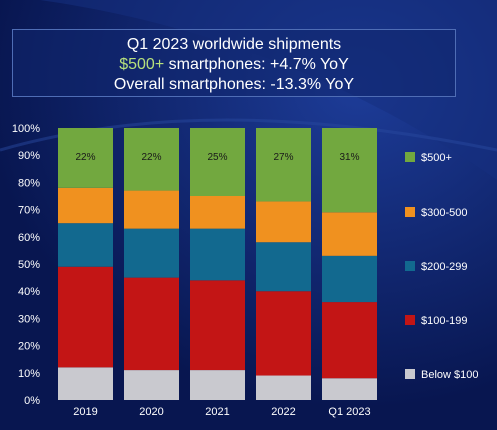  I want to click on title-line-2-rest: smartphones: +4.7% YoY, so click(256, 64).